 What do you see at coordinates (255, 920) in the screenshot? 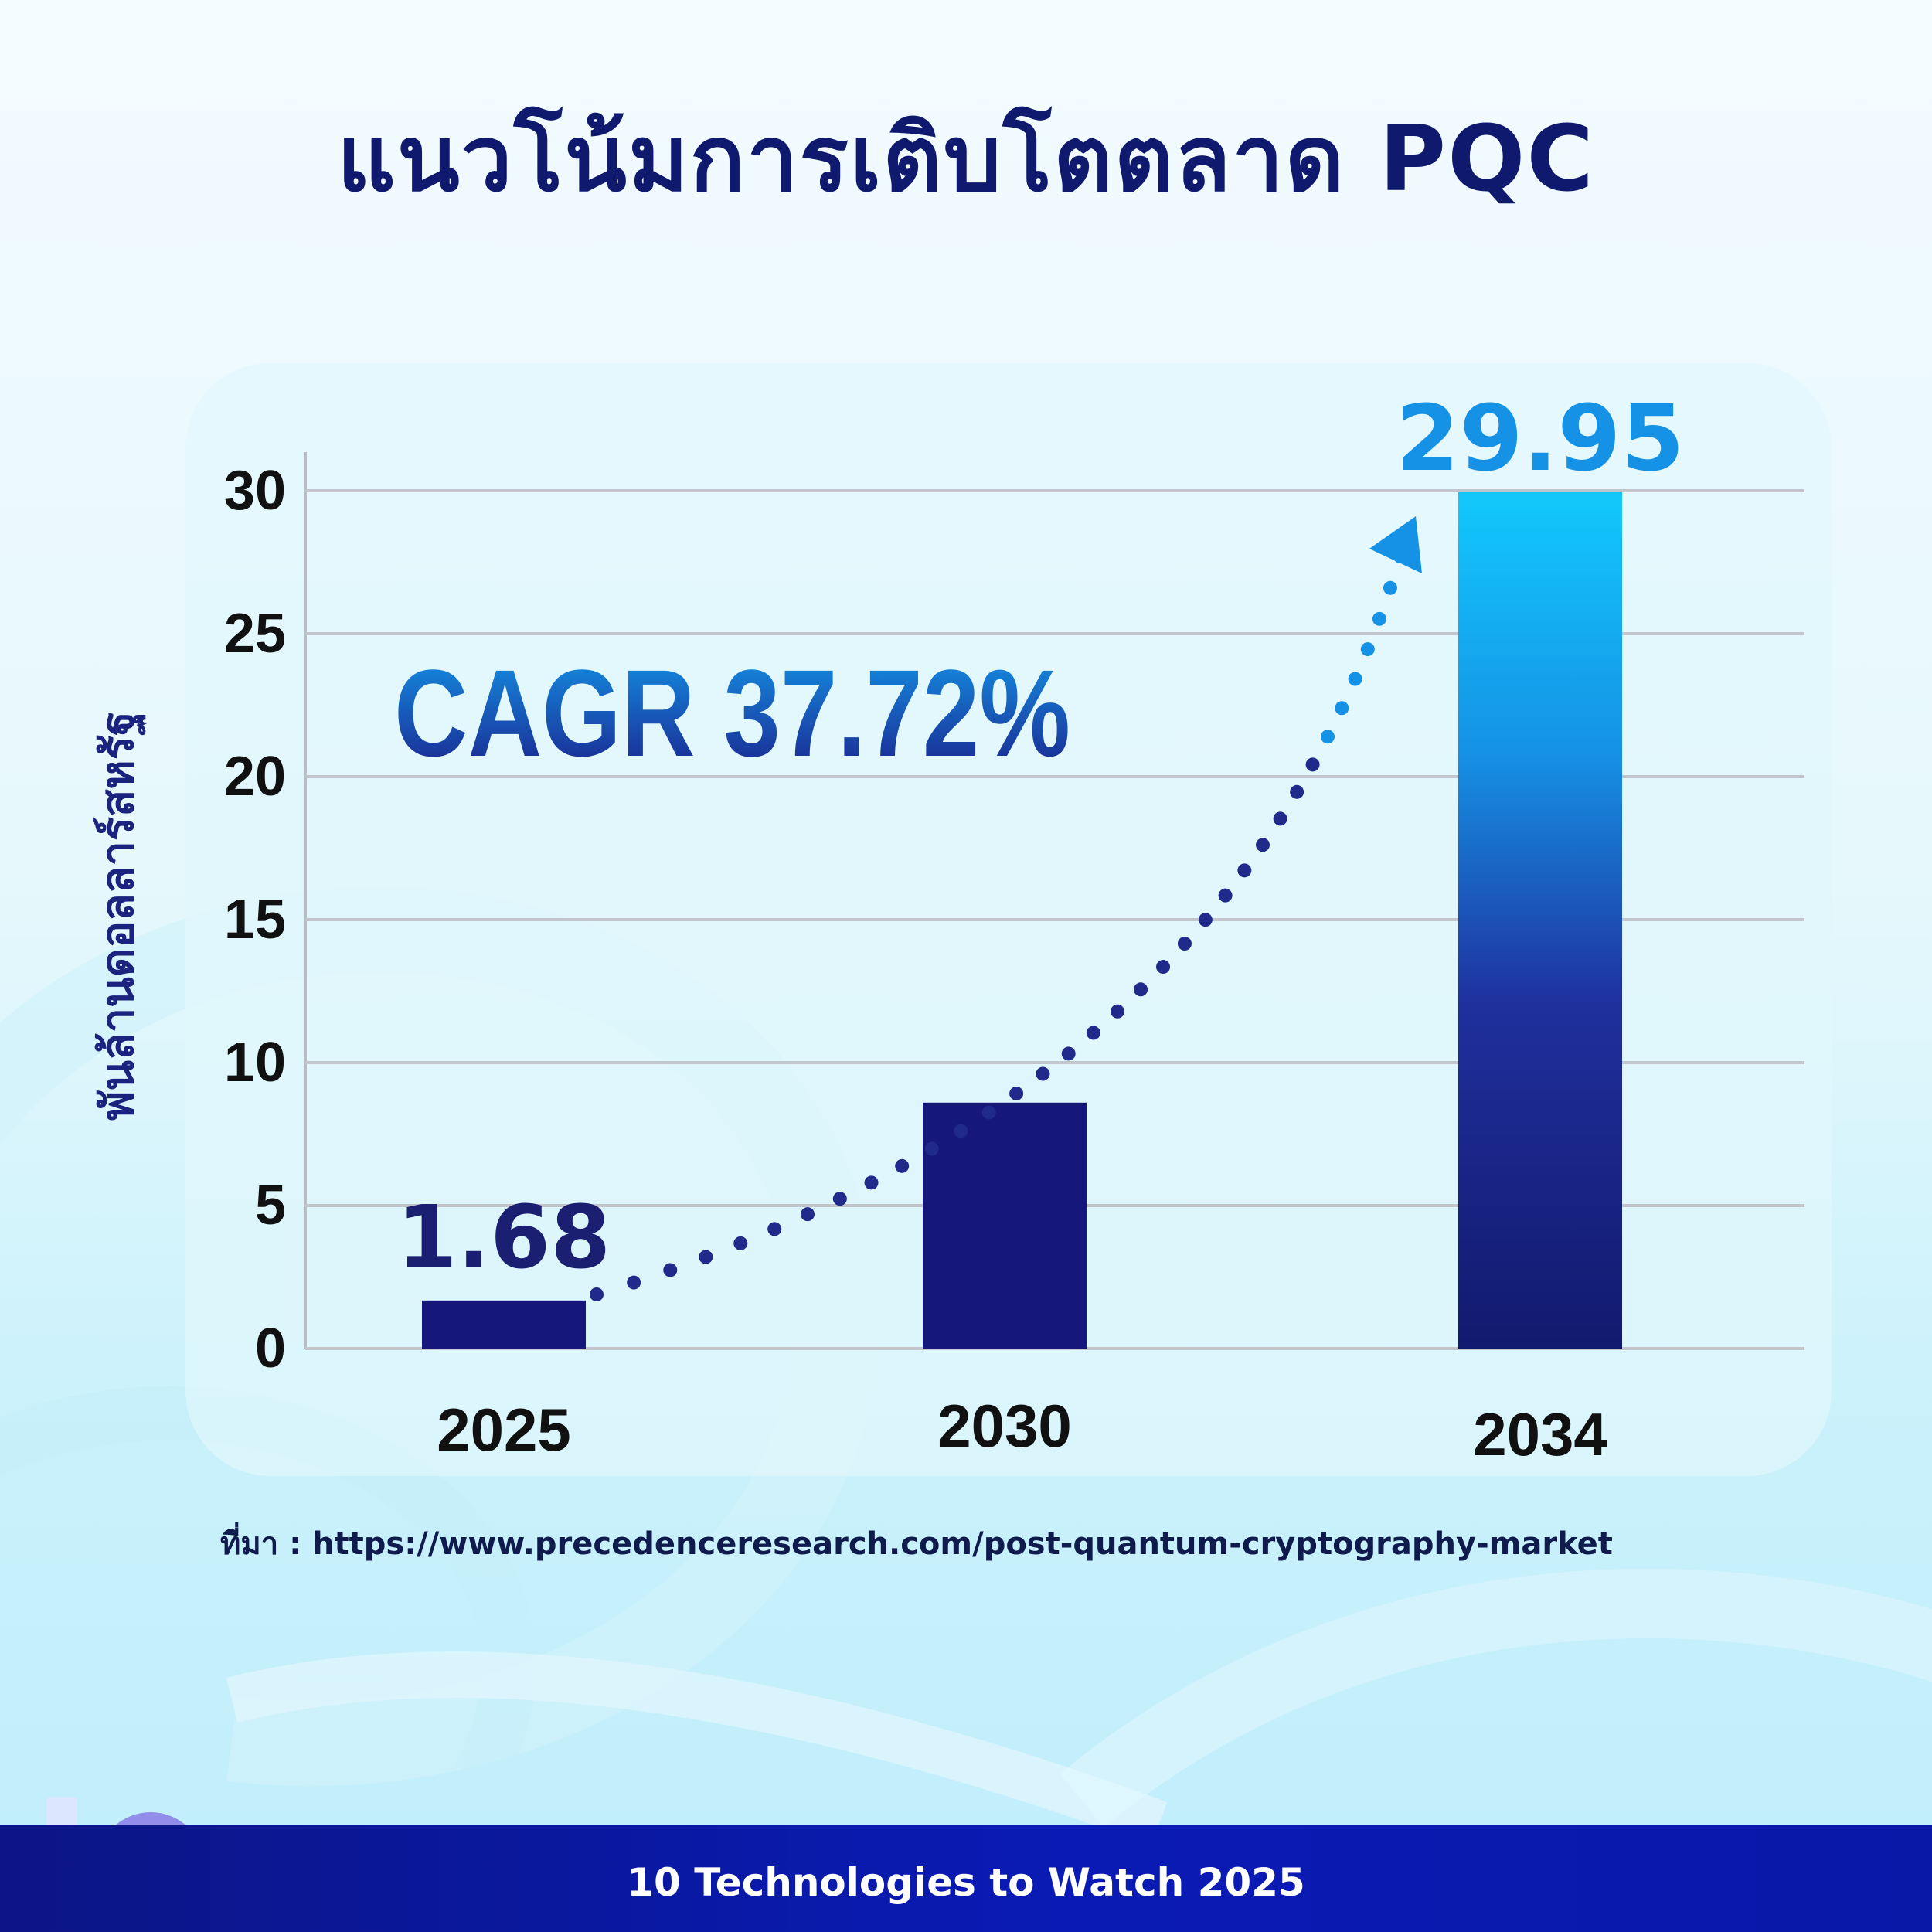
I see `y-tick-label: 15` at bounding box center [255, 920].